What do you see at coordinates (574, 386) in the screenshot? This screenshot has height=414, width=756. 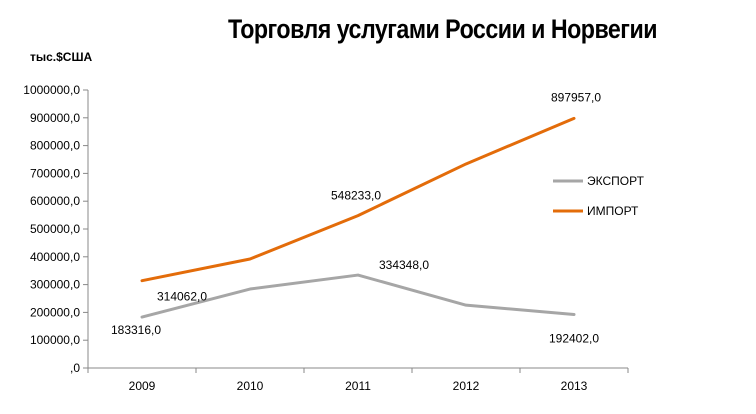 I see `x-tick-label: 2013` at bounding box center [574, 386].